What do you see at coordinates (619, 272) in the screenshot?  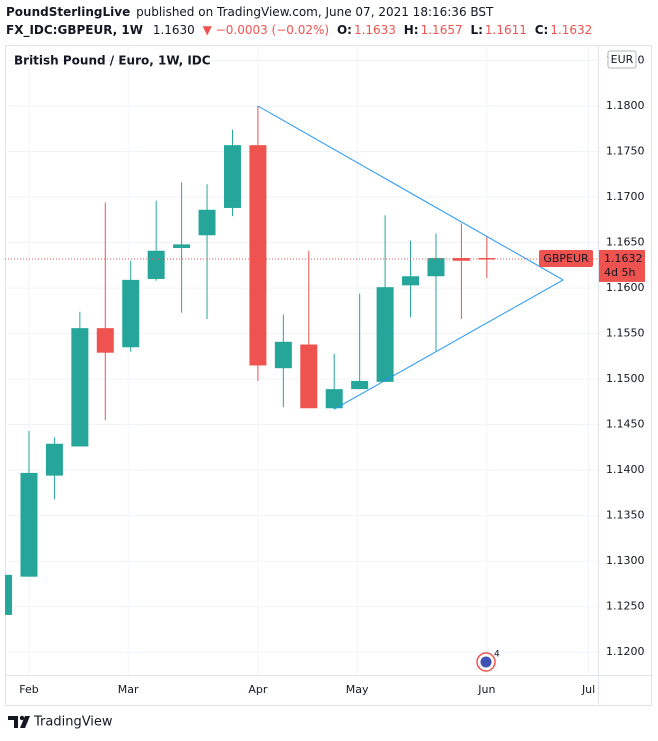 I see `countdown: 4d 5h` at bounding box center [619, 272].